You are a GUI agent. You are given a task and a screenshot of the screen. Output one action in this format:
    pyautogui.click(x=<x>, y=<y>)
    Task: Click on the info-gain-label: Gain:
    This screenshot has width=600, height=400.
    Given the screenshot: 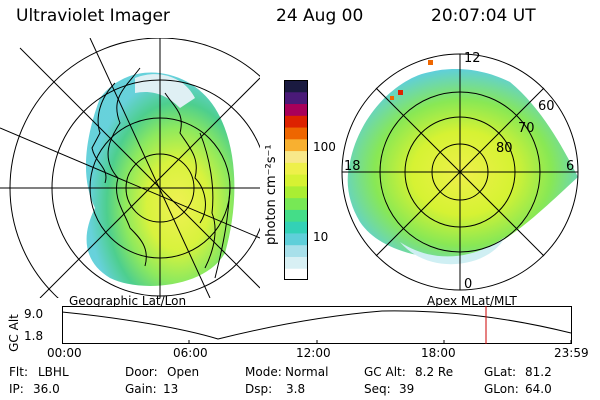 What is the action you would take?
    pyautogui.click(x=141, y=389)
    